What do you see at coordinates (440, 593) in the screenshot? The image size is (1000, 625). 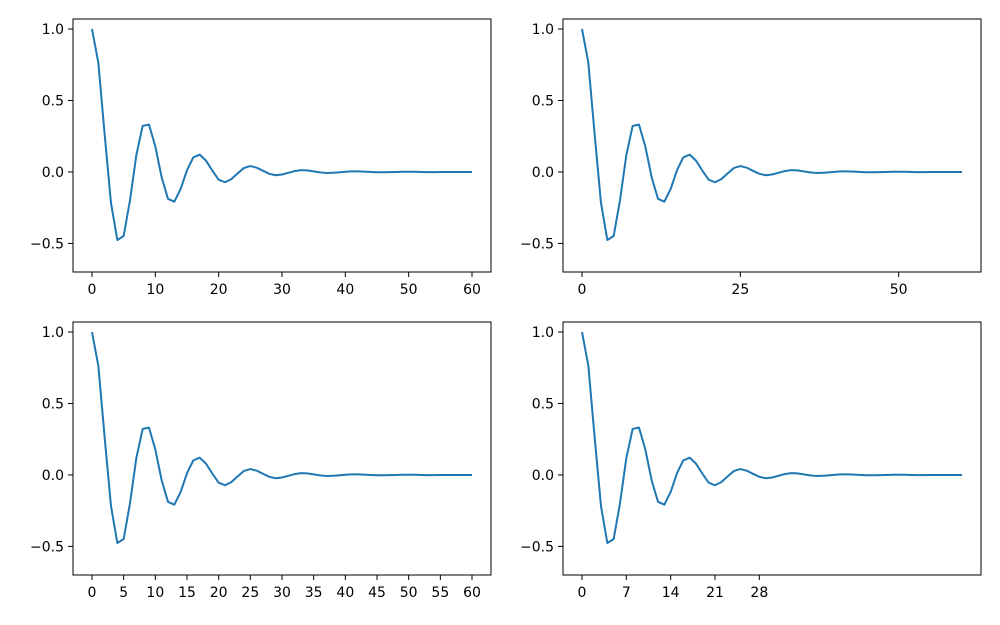 I see `x-tick-label: 55` at bounding box center [440, 593].